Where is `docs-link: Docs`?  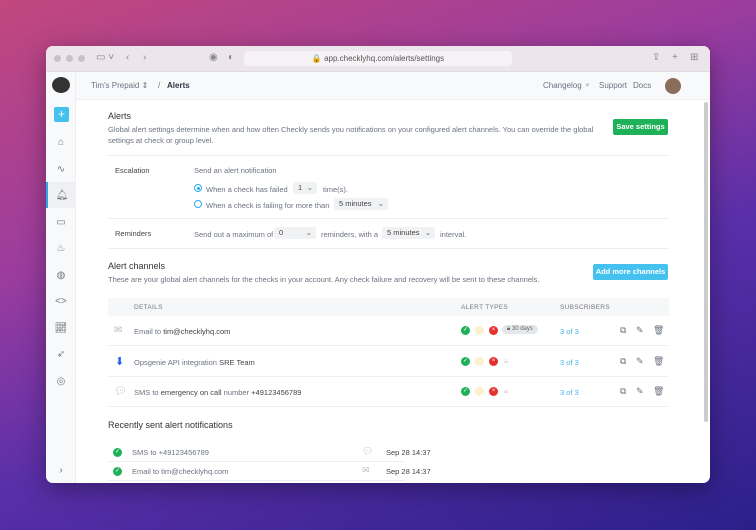 docs-link: Docs is located at coordinates (642, 85).